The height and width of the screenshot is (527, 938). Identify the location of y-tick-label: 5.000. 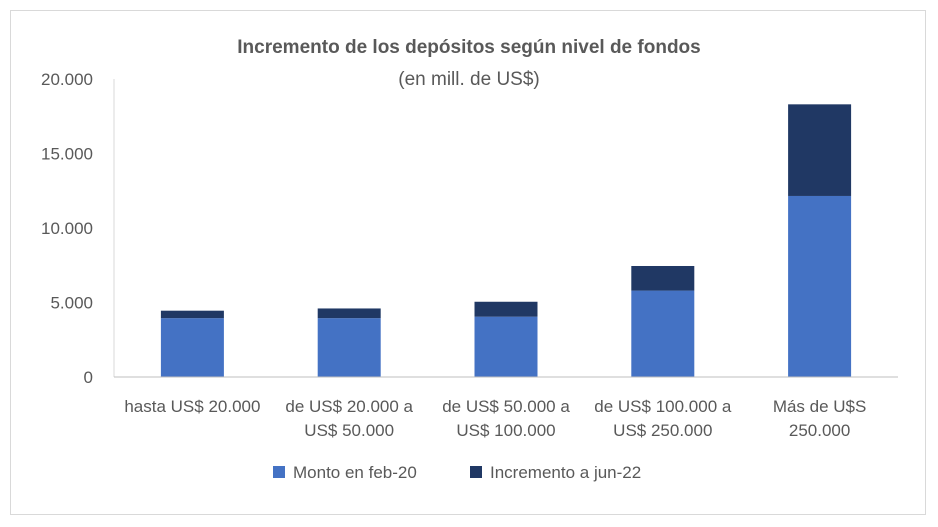
(71, 303).